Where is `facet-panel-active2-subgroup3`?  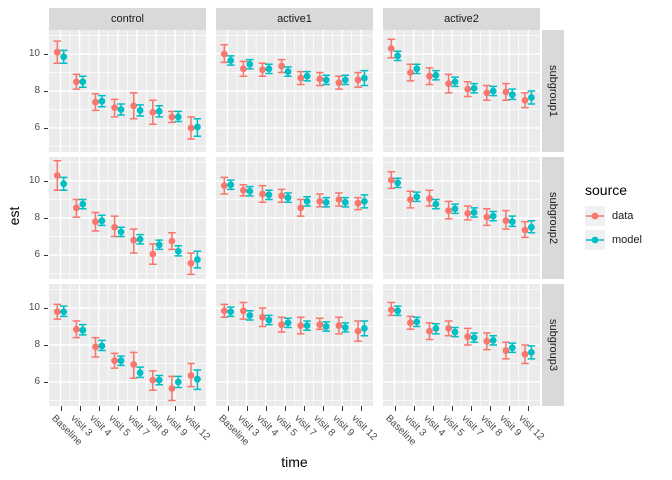
facet-panel-active2-subgroup3 is located at coordinates (461, 345).